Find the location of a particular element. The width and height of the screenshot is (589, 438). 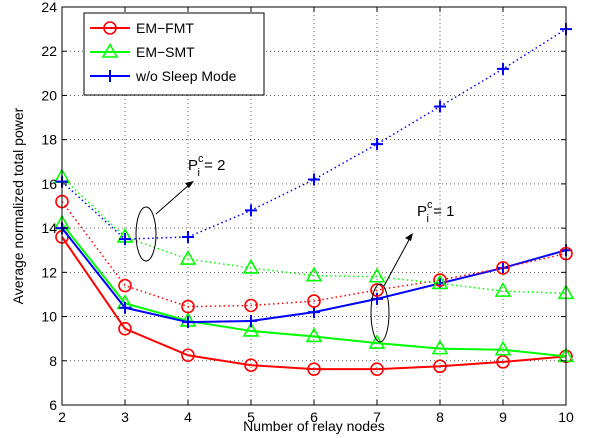

x-tick-label: 10 is located at coordinates (566, 417).